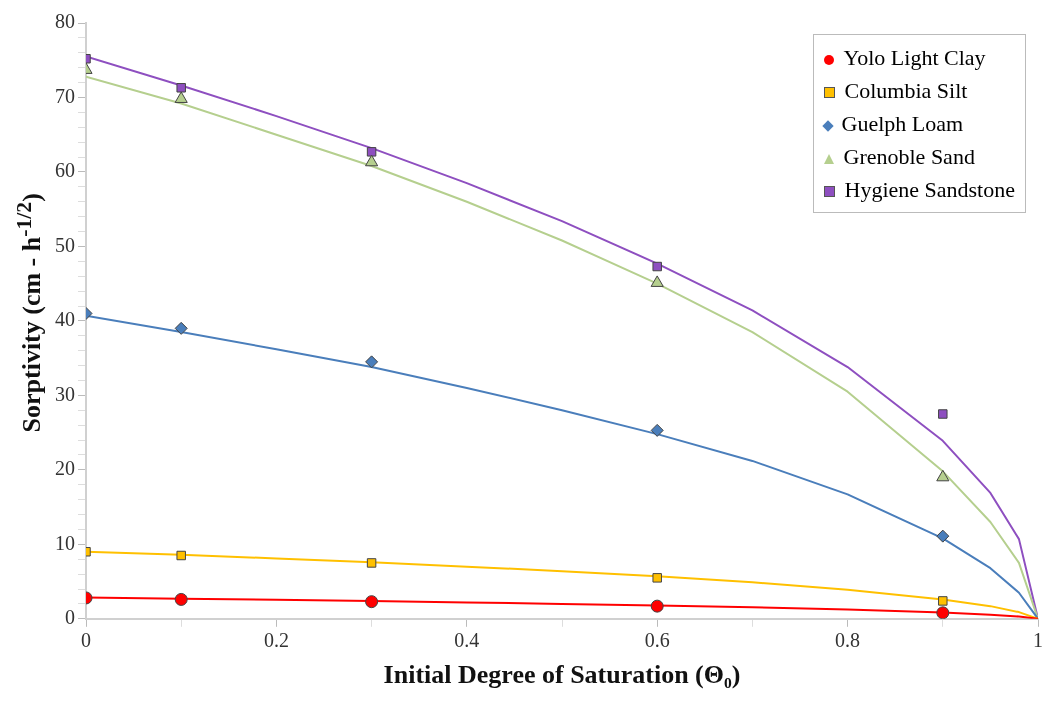  I want to click on y-tick-label: 10, so click(65, 542).